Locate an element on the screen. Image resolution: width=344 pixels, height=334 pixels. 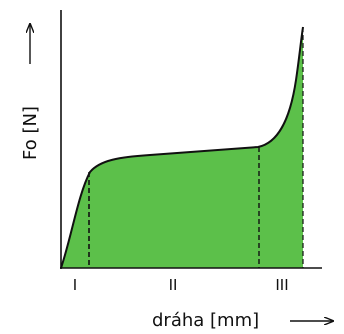
region-label-2: II is located at coordinates (173, 285).